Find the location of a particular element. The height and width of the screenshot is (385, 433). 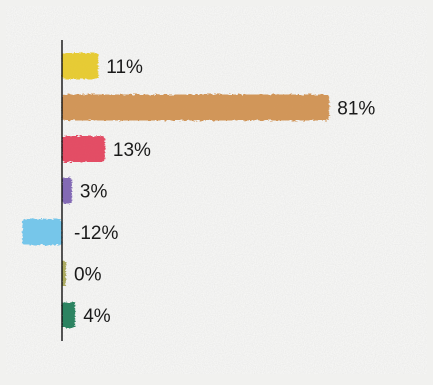

data-label-4: -12% is located at coordinates (96, 233).